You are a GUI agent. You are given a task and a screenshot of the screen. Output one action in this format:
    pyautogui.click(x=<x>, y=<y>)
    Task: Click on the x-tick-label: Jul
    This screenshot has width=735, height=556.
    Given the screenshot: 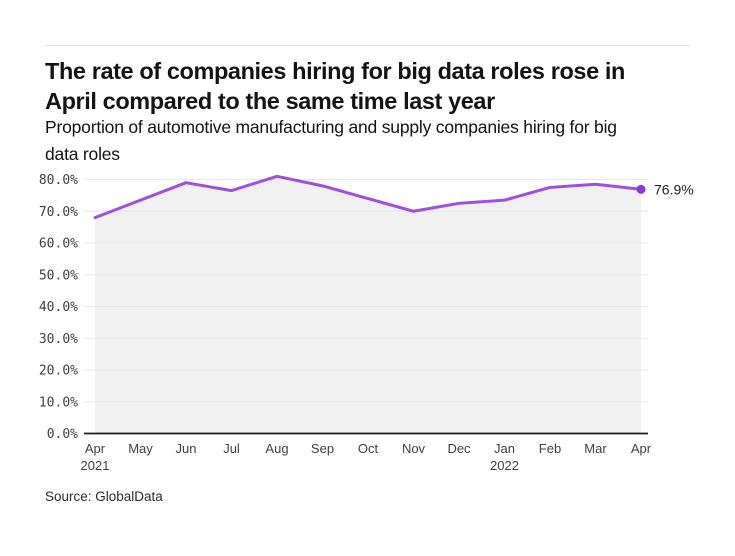 What is the action you would take?
    pyautogui.click(x=231, y=448)
    